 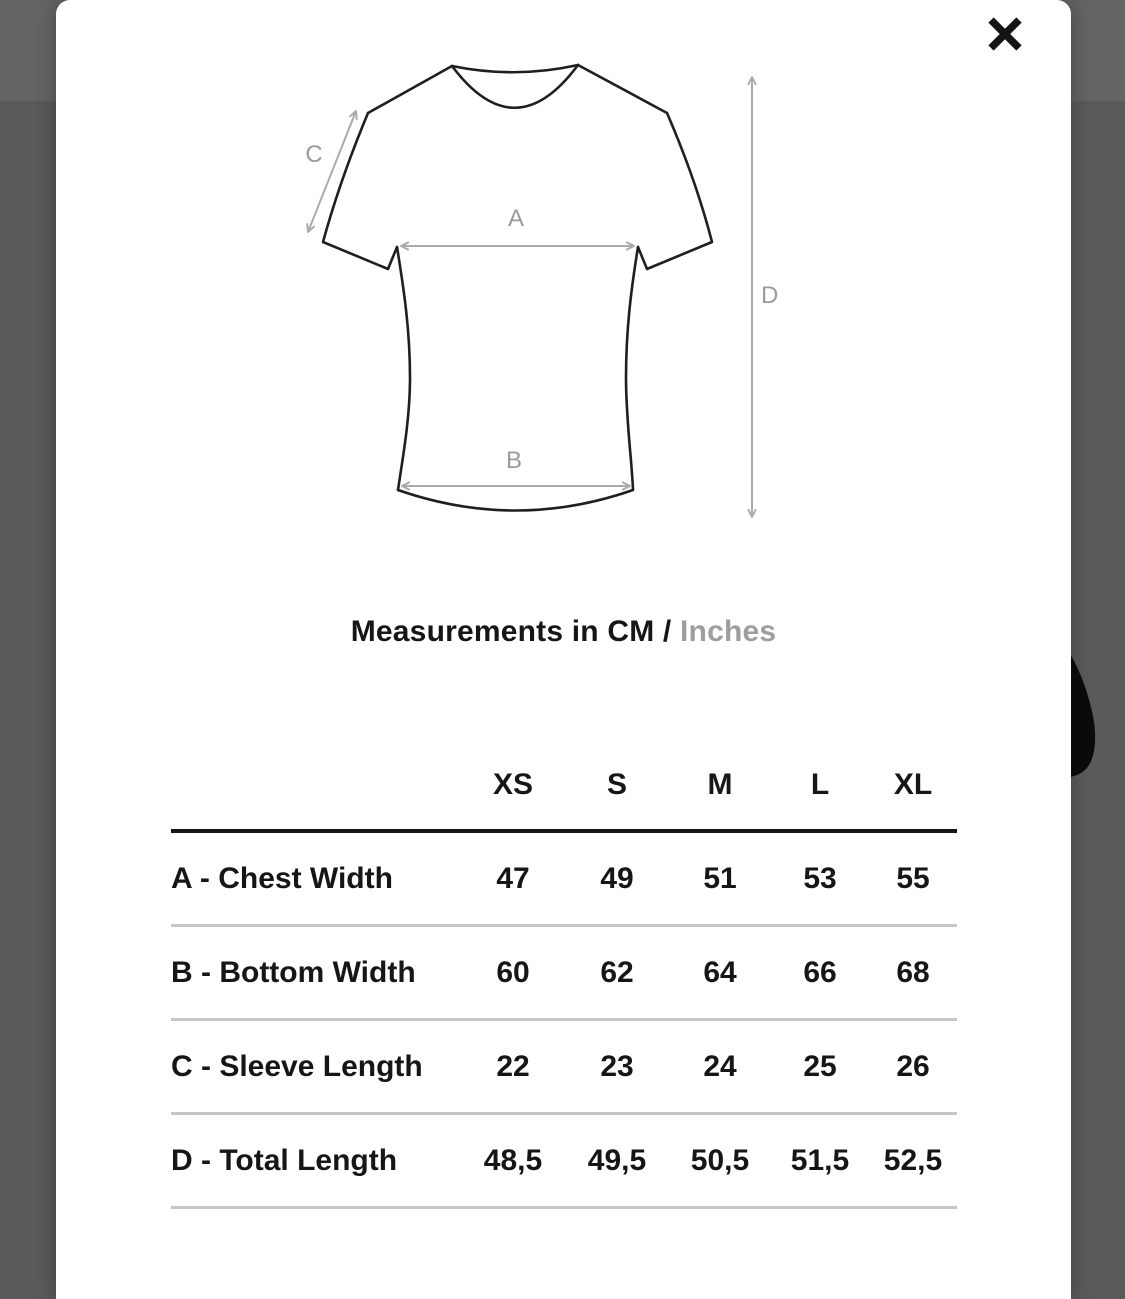 What do you see at coordinates (514, 460) in the screenshot?
I see `diagram-label-b: B` at bounding box center [514, 460].